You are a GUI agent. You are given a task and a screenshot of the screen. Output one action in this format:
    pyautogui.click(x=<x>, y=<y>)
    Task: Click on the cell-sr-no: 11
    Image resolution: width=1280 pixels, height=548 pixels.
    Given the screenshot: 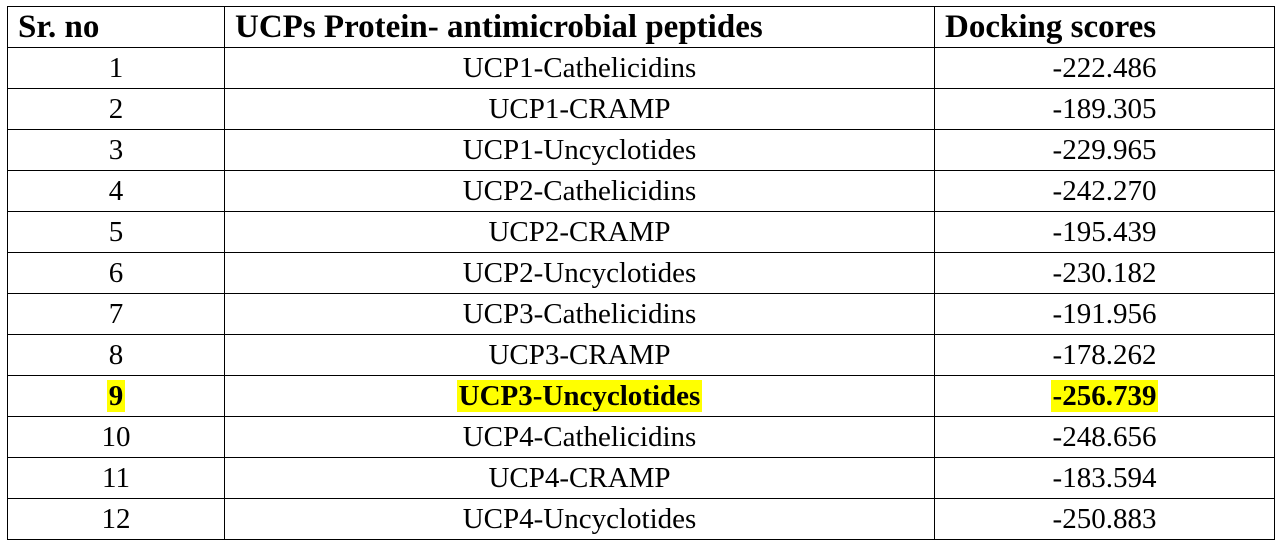 What is the action you would take?
    pyautogui.click(x=116, y=478)
    